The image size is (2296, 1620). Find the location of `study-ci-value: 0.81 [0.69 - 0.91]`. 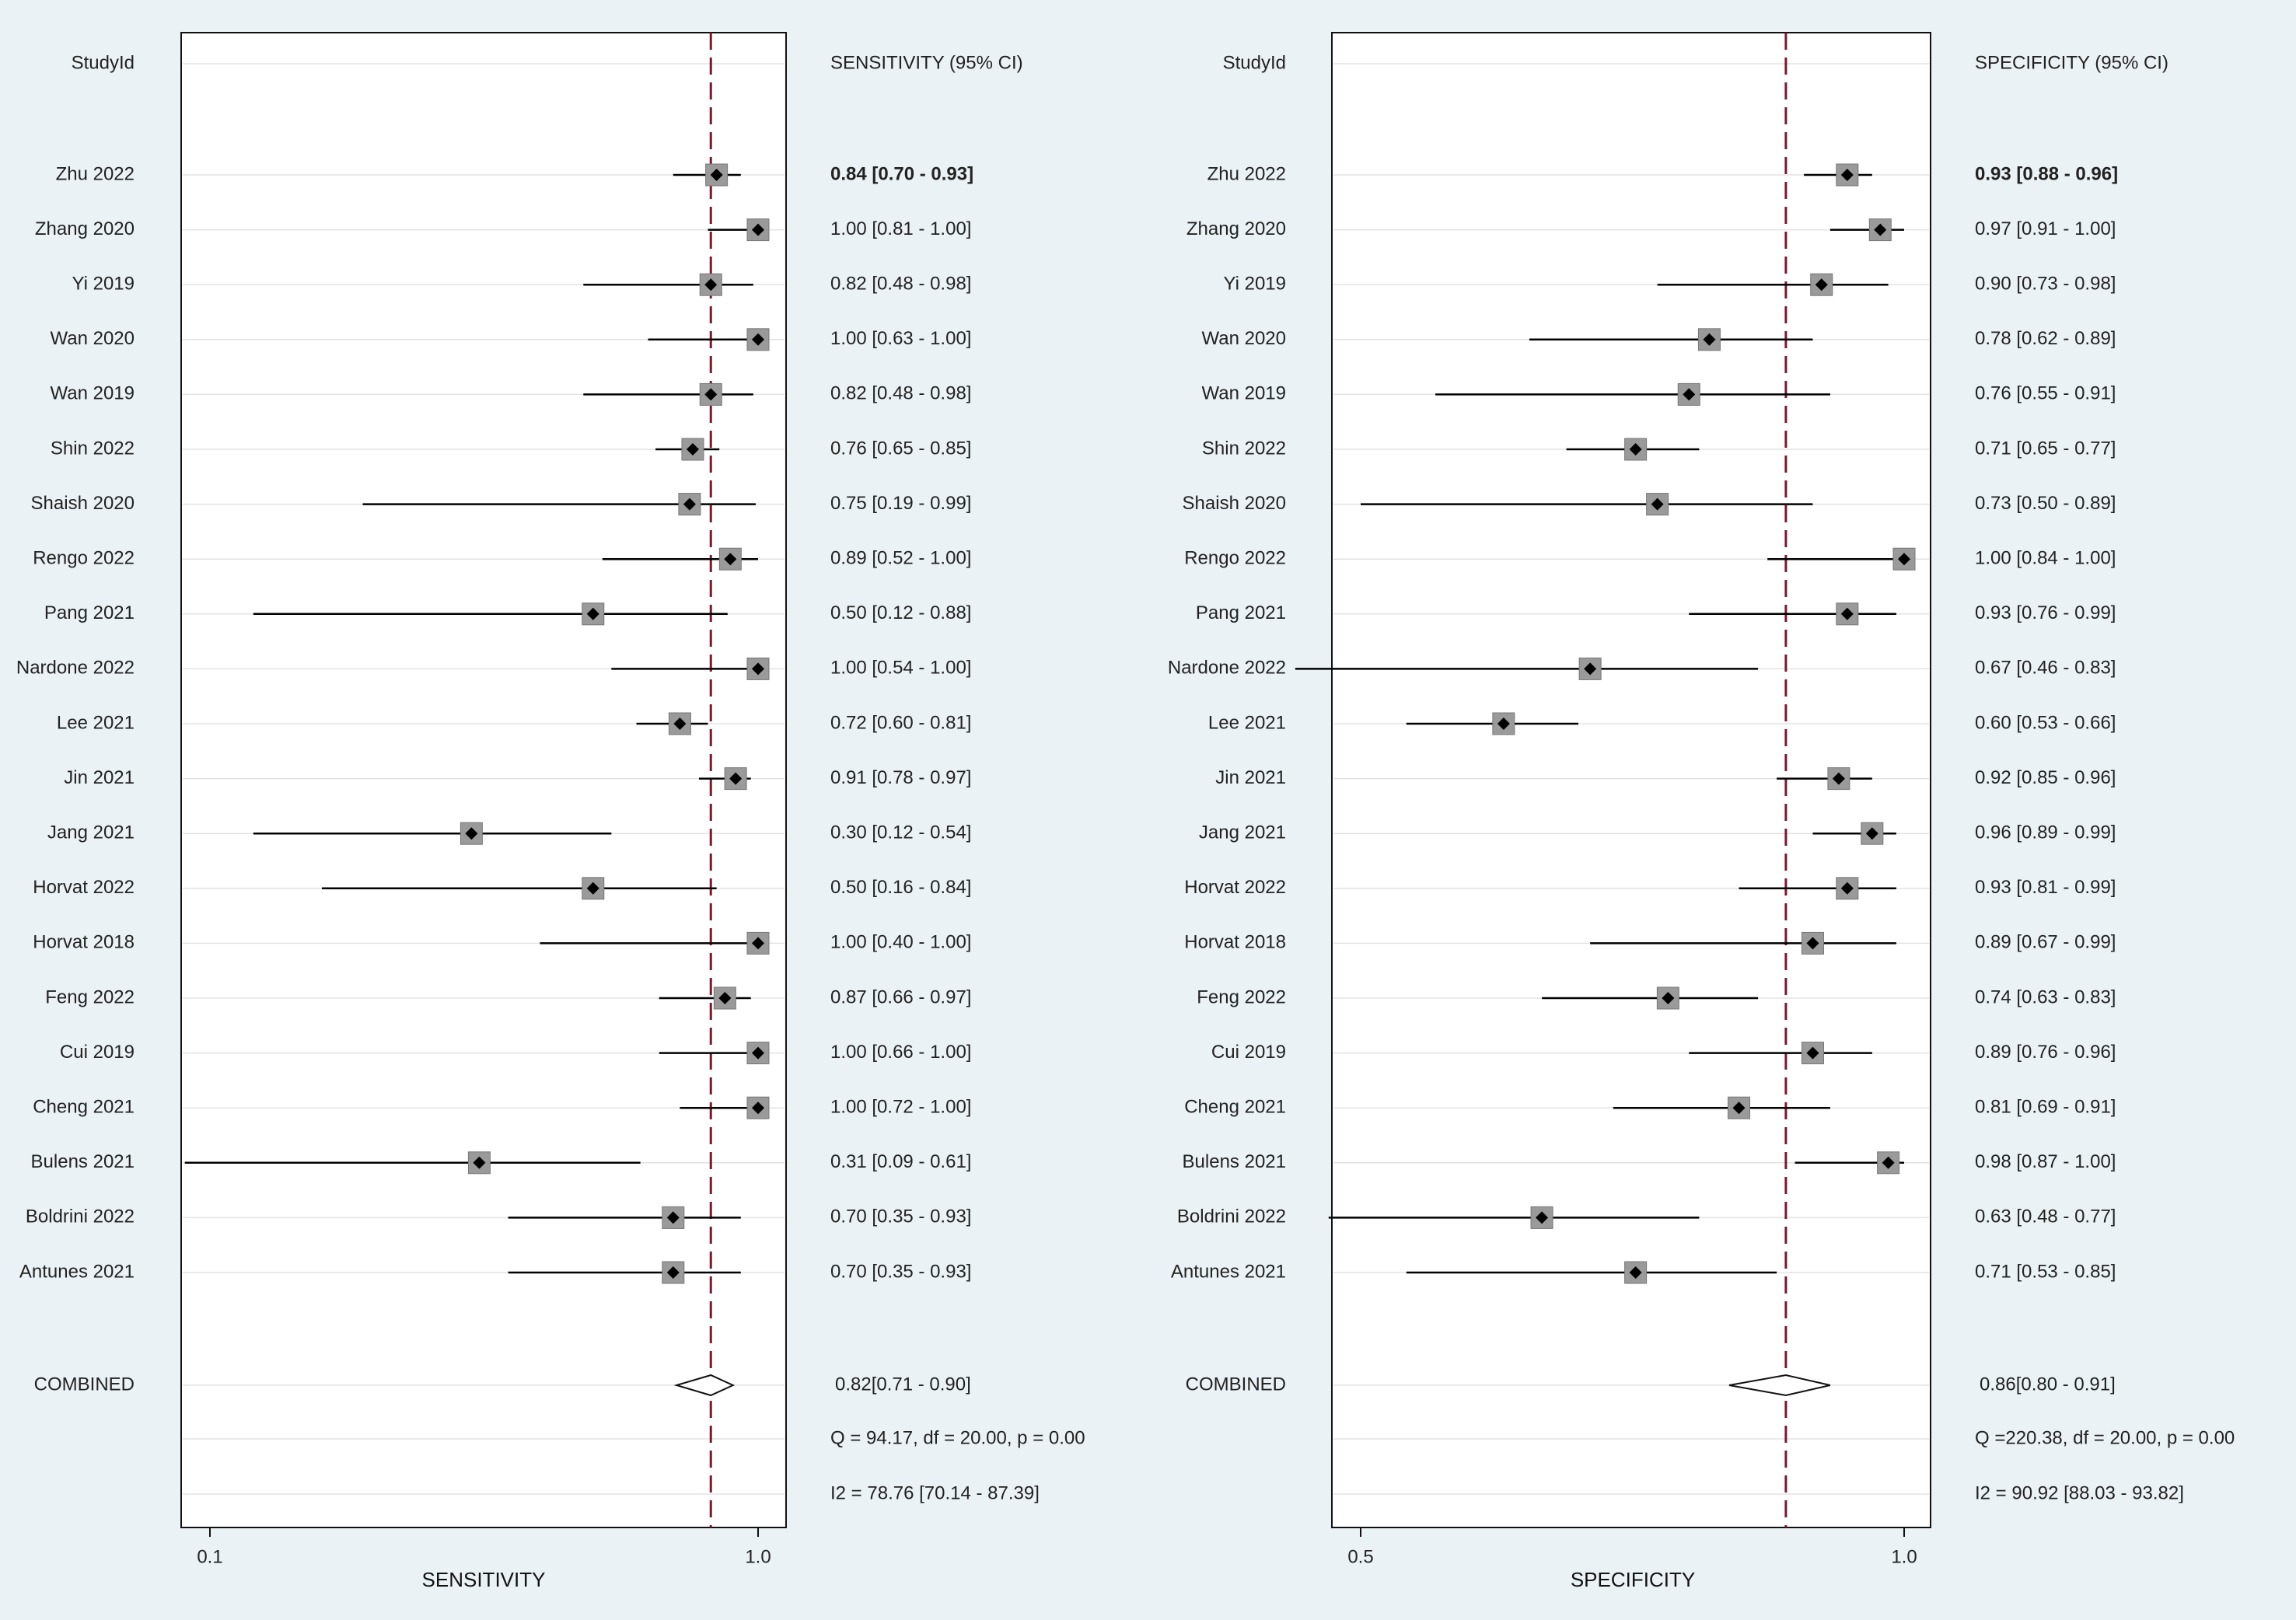

study-ci-value: 0.81 [0.69 - 0.91] is located at coordinates (2045, 1107).